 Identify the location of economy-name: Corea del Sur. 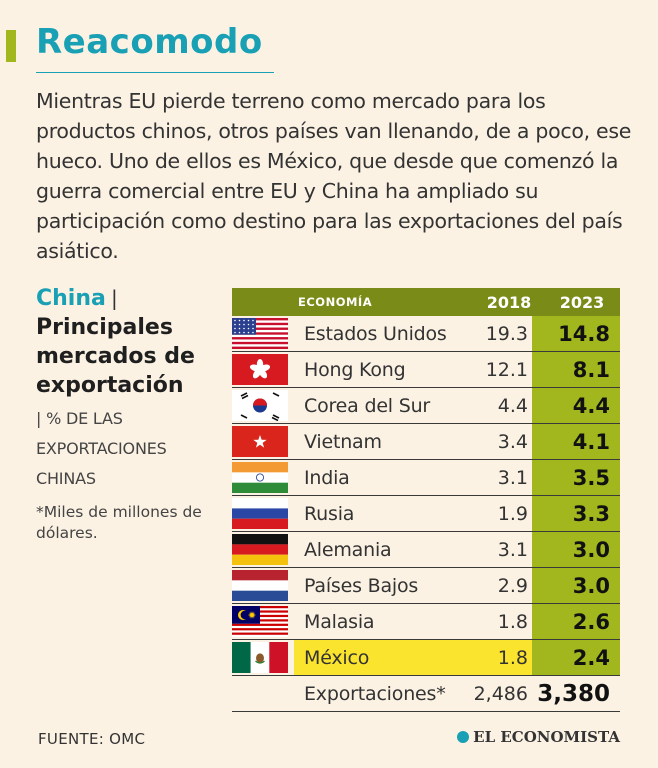
(367, 405).